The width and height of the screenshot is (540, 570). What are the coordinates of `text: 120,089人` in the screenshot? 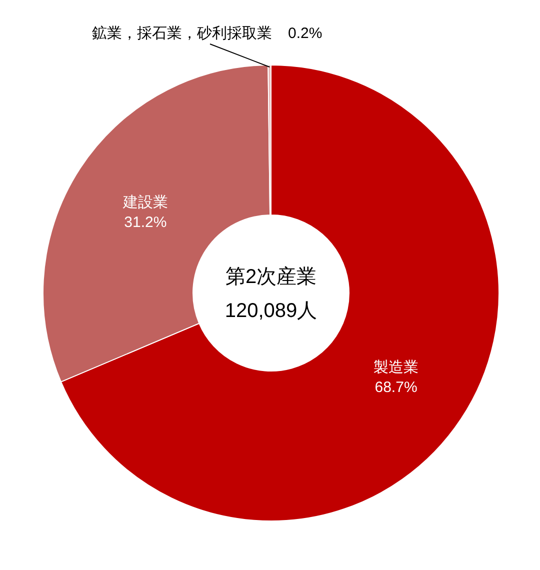 It's located at (271, 311).